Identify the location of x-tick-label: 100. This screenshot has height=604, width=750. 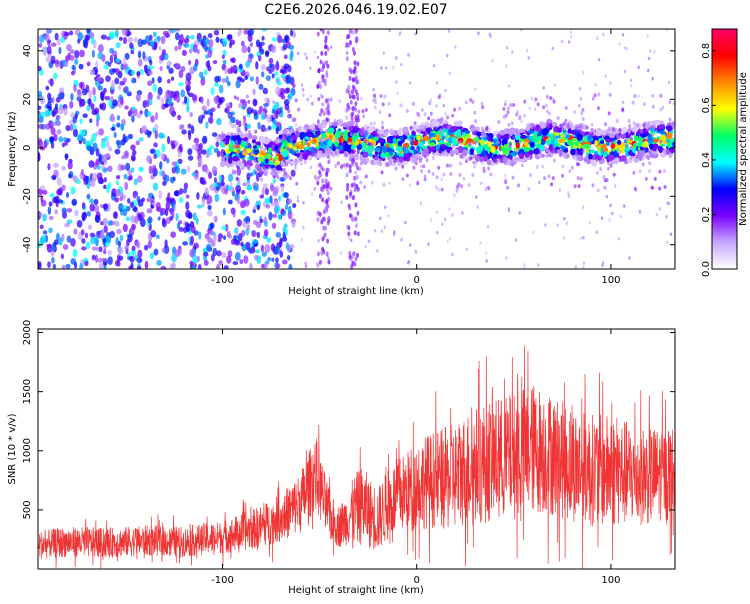
(610, 280).